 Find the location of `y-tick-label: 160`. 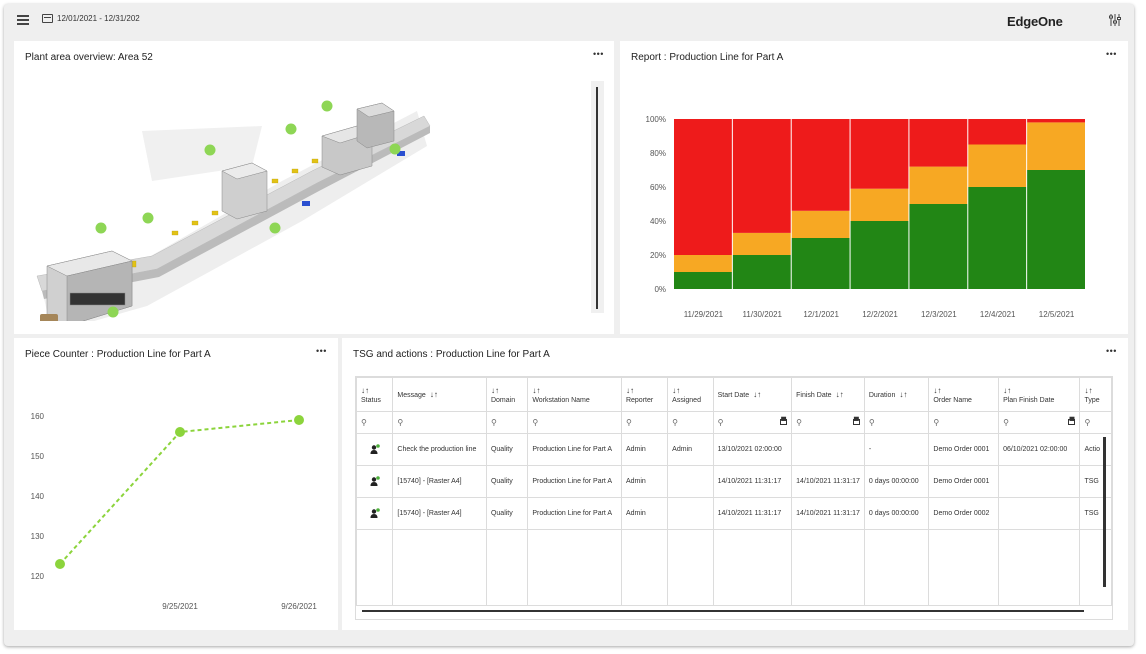

y-tick-label: 160 is located at coordinates (38, 416).